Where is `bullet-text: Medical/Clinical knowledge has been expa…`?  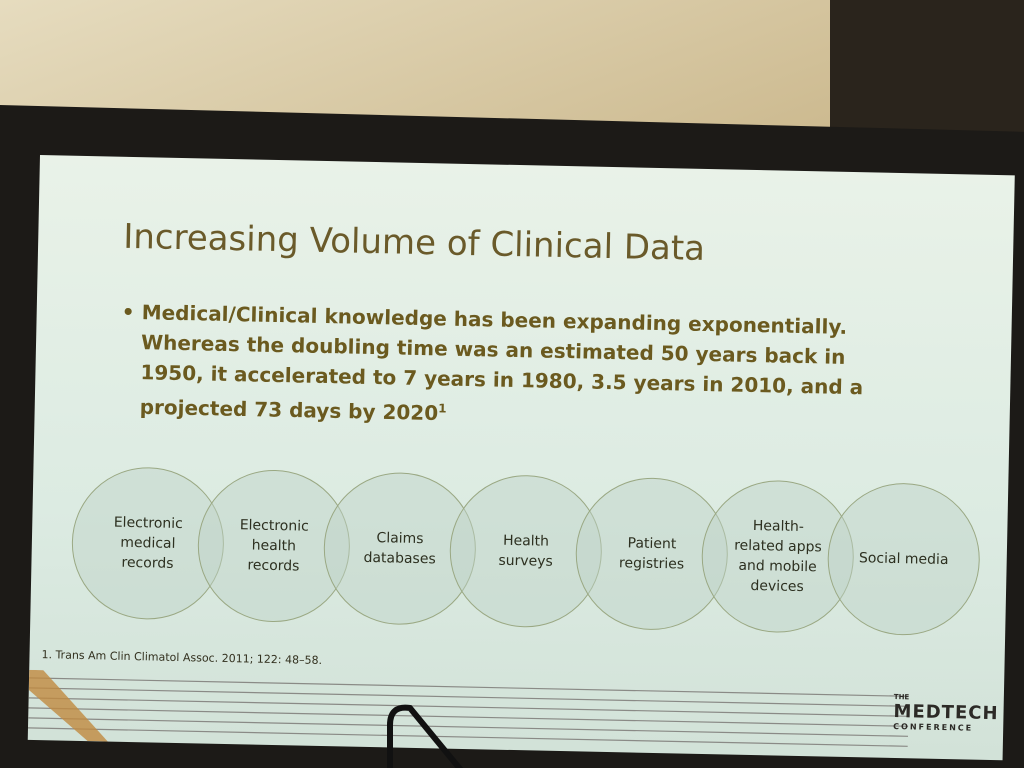
bullet-text: Medical/Clinical knowledge has been expa… is located at coordinates (501, 363).